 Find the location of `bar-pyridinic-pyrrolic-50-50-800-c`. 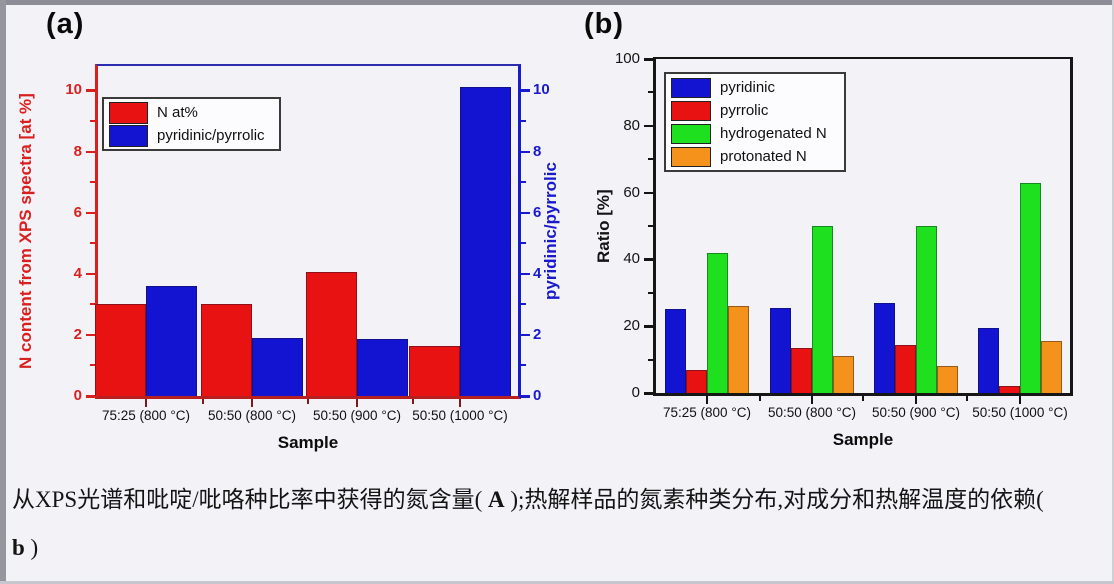

bar-pyridinic-pyrrolic-50-50-800-c is located at coordinates (277, 367).